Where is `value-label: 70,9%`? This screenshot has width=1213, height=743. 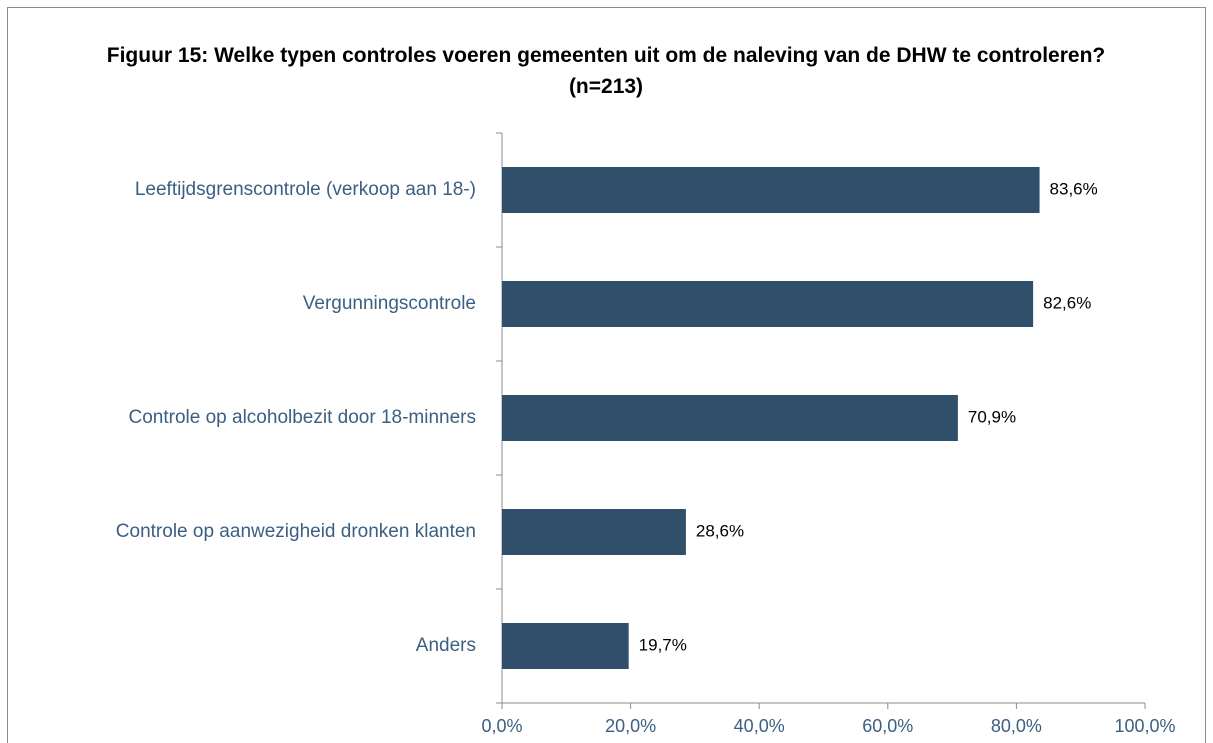 value-label: 70,9% is located at coordinates (992, 416).